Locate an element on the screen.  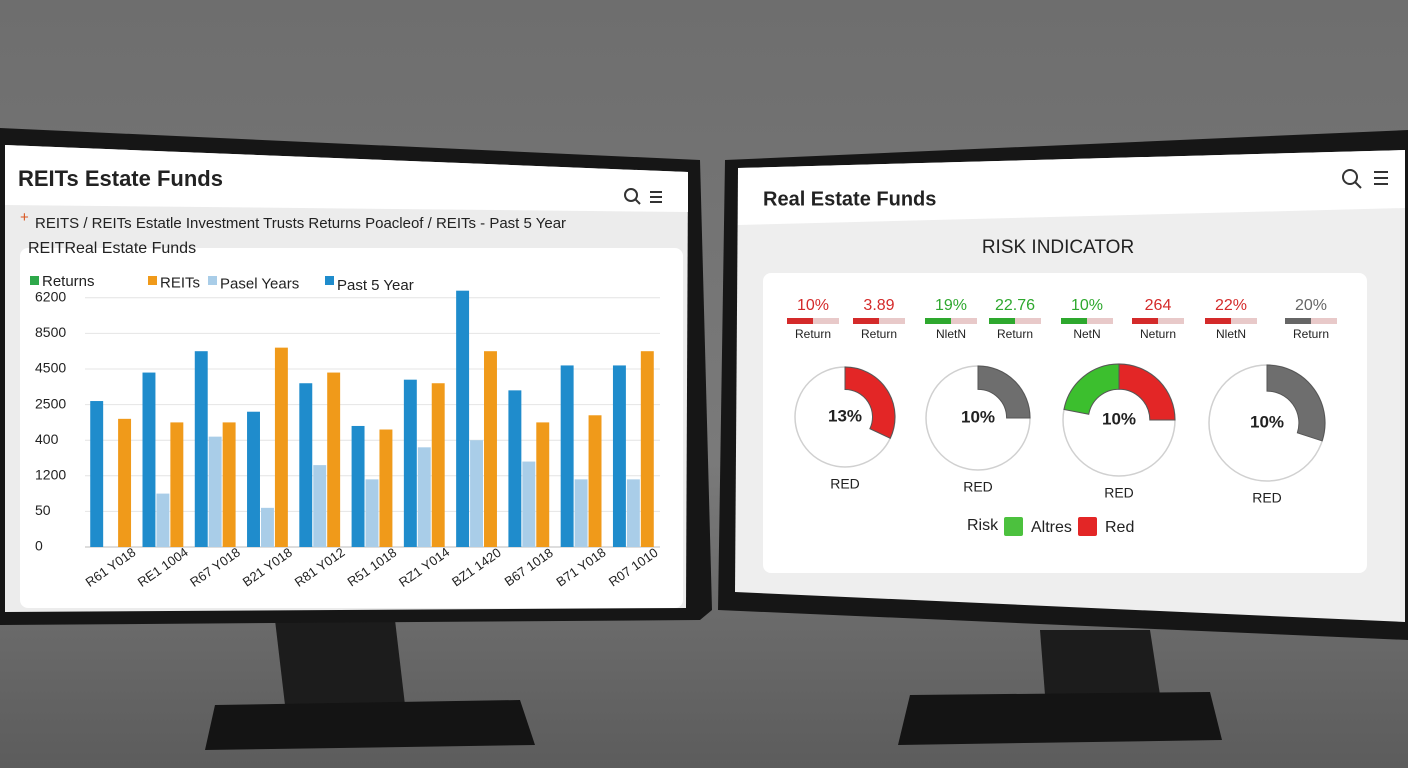
y-tick-label: 400 is located at coordinates (47, 439).